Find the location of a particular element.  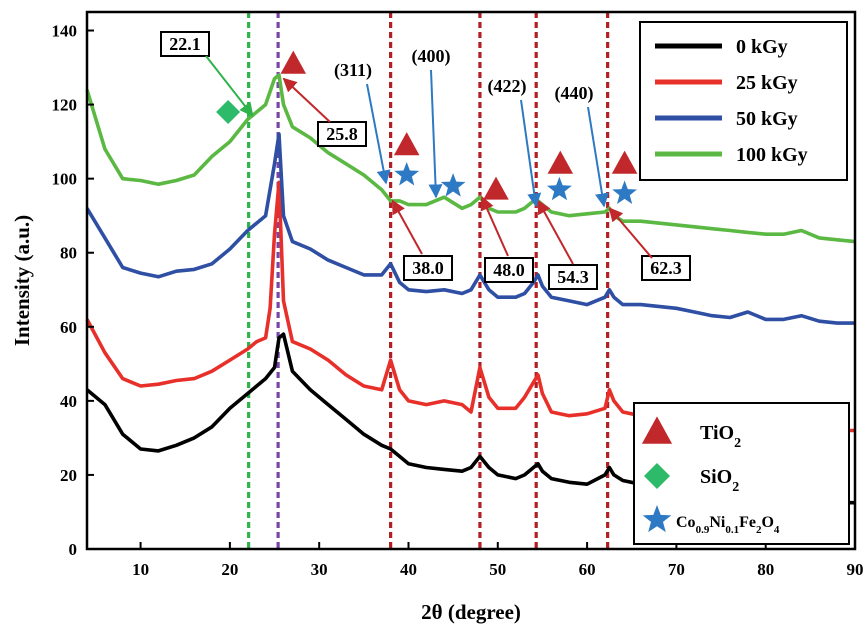

peak-label-22-1-box is located at coordinates (185, 44).